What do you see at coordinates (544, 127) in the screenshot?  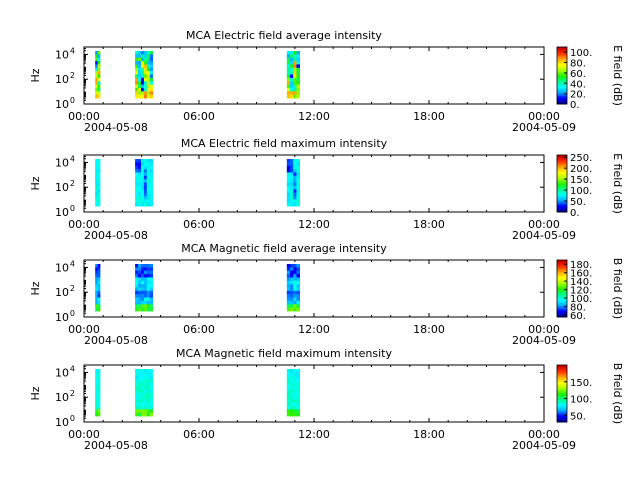 I see `x-date-label: 2004-05-09` at bounding box center [544, 127].